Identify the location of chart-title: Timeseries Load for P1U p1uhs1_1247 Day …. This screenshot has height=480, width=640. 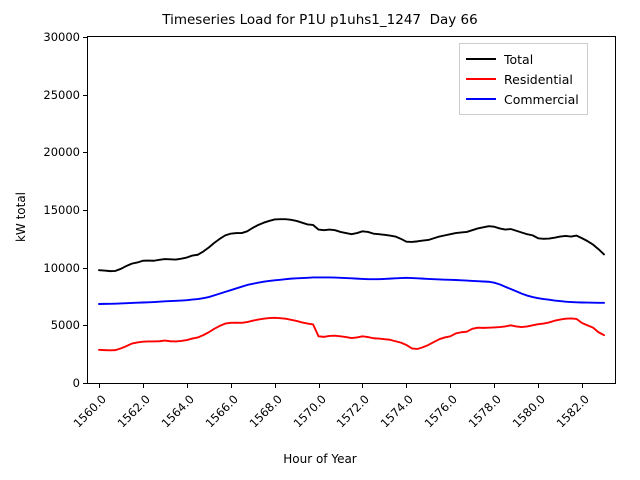
(320, 20).